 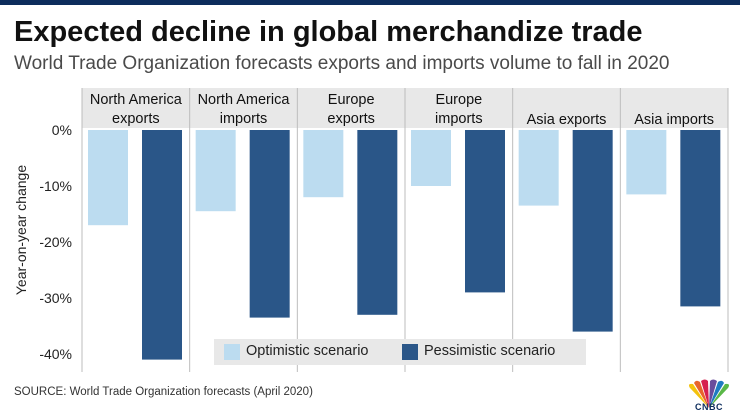 I want to click on y-tick-label: -40%, so click(x=55, y=354).